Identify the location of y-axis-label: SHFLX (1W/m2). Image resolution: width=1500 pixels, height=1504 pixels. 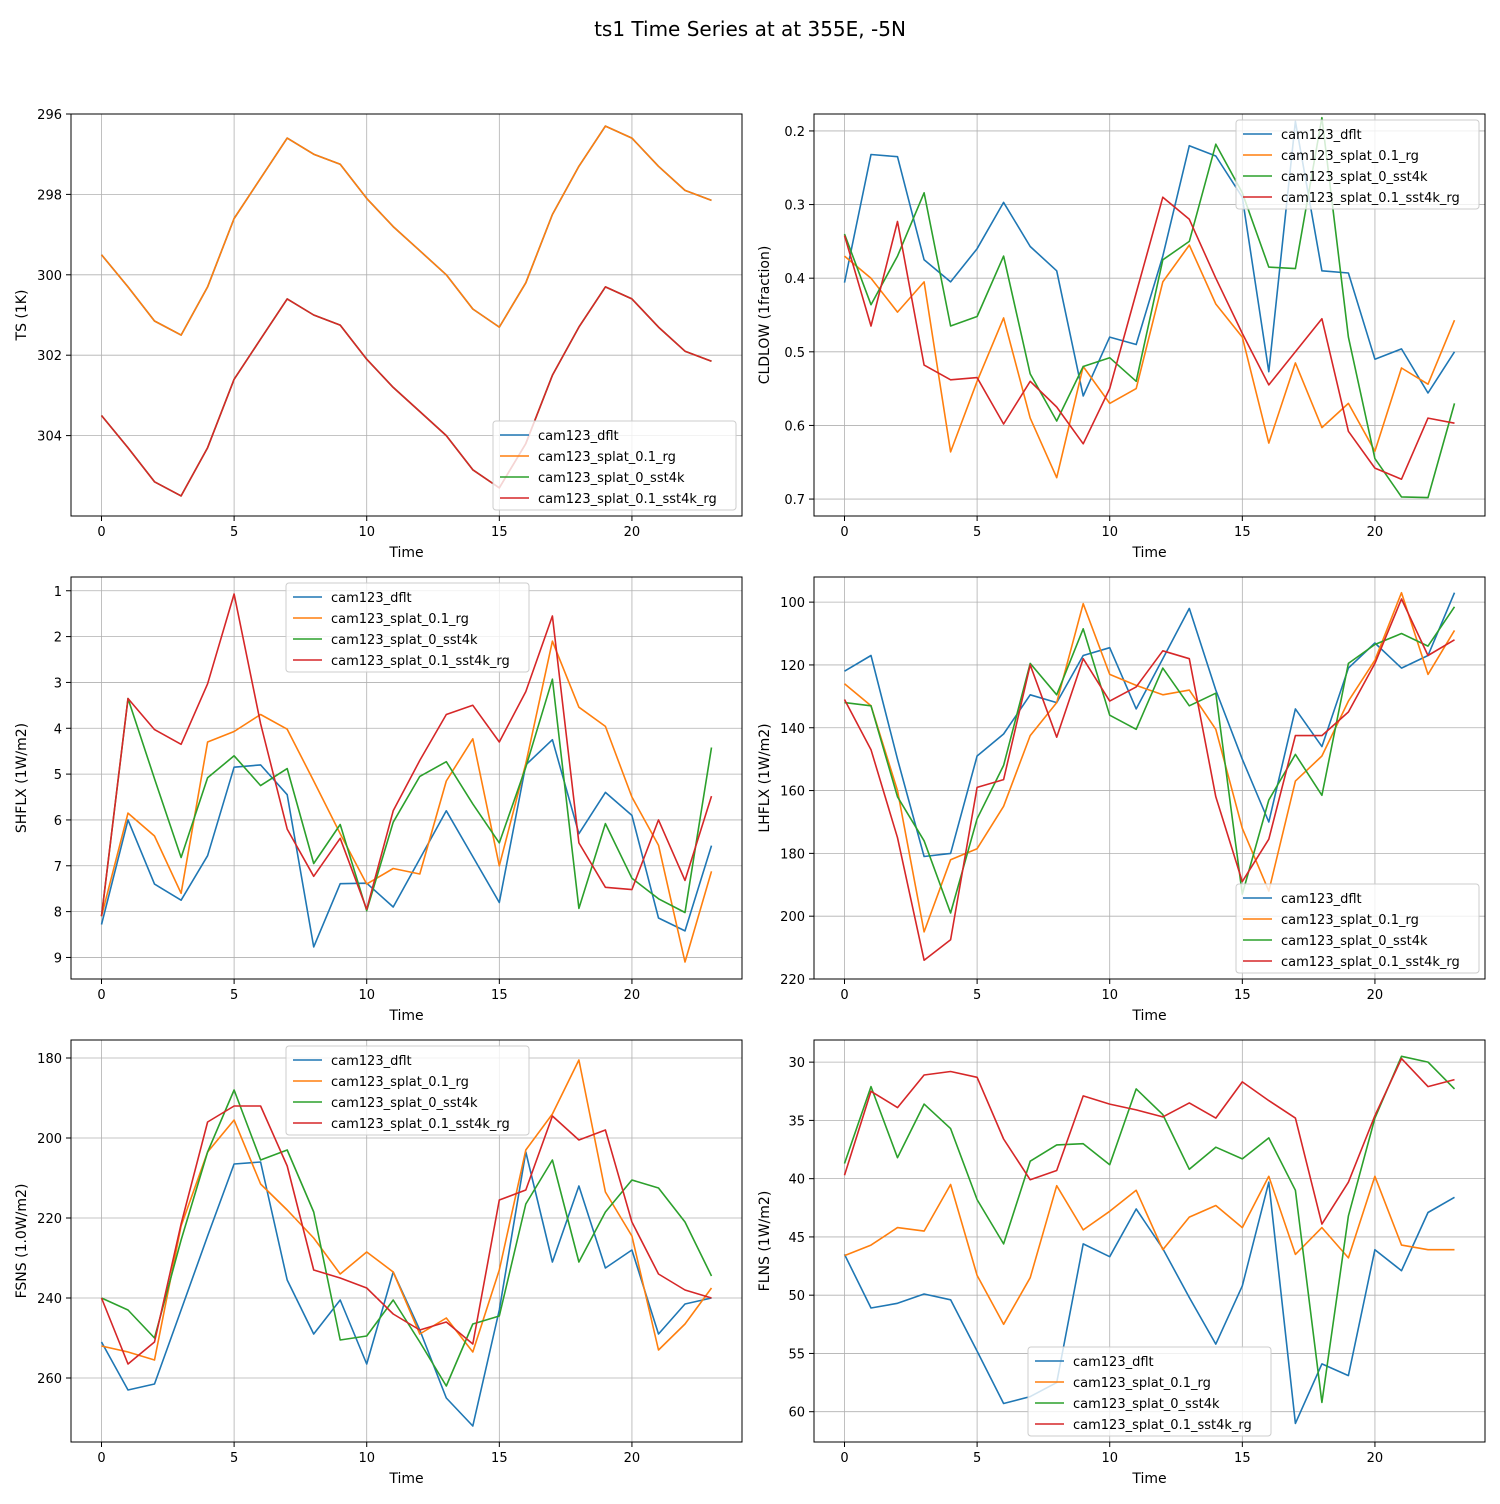
(22, 778).